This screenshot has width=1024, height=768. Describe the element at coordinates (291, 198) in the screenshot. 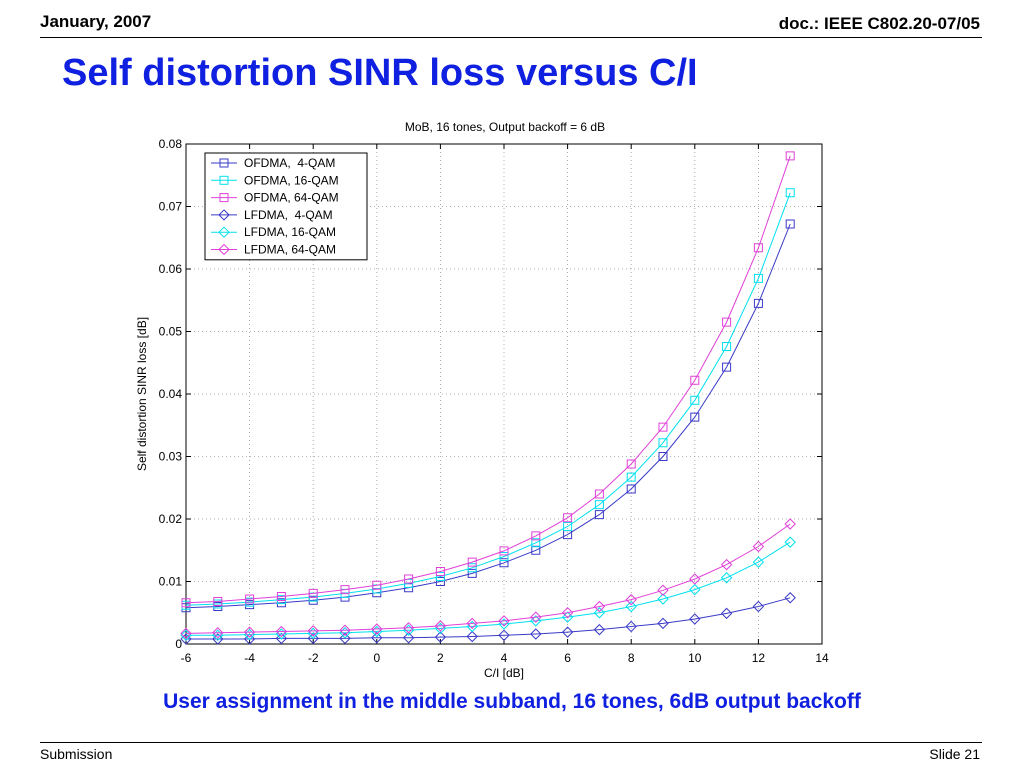

I see `legend-label: OFDMA, 64-QAM` at that location.